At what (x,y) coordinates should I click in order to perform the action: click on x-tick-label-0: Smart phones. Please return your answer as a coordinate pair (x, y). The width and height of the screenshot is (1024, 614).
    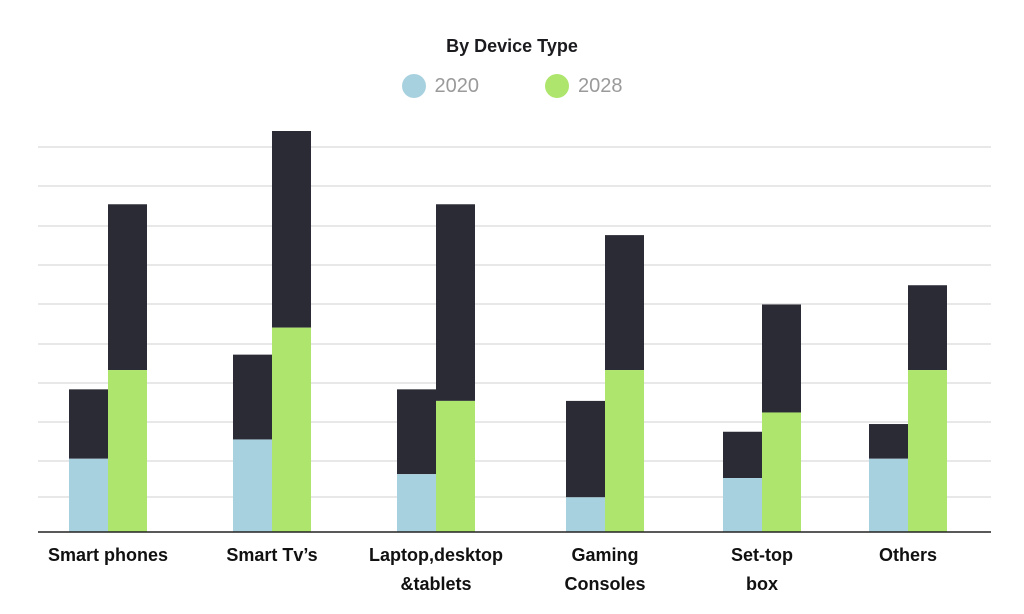
    Looking at the image, I should click on (108, 555).